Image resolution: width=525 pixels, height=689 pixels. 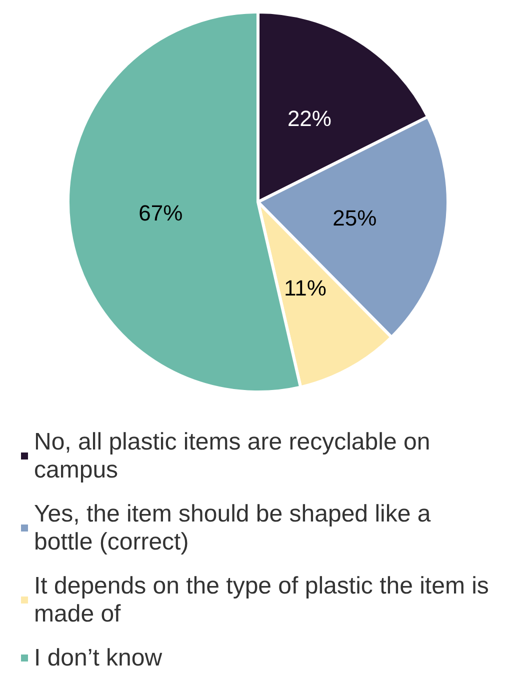 I want to click on legend-label: I don’t know, so click(x=98, y=658).